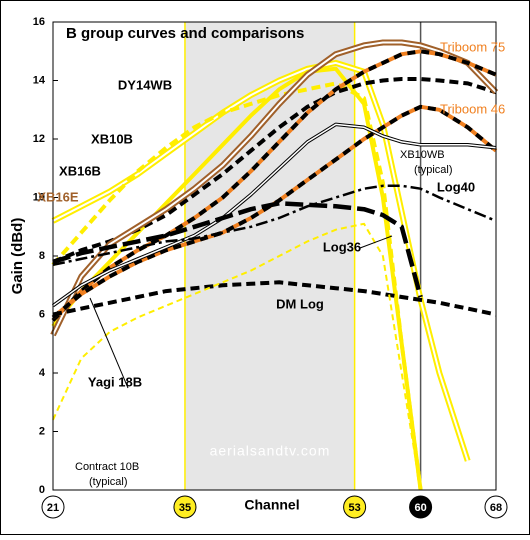 The image size is (530, 540). What do you see at coordinates (112, 138) in the screenshot?
I see `series-label: XB10B` at bounding box center [112, 138].